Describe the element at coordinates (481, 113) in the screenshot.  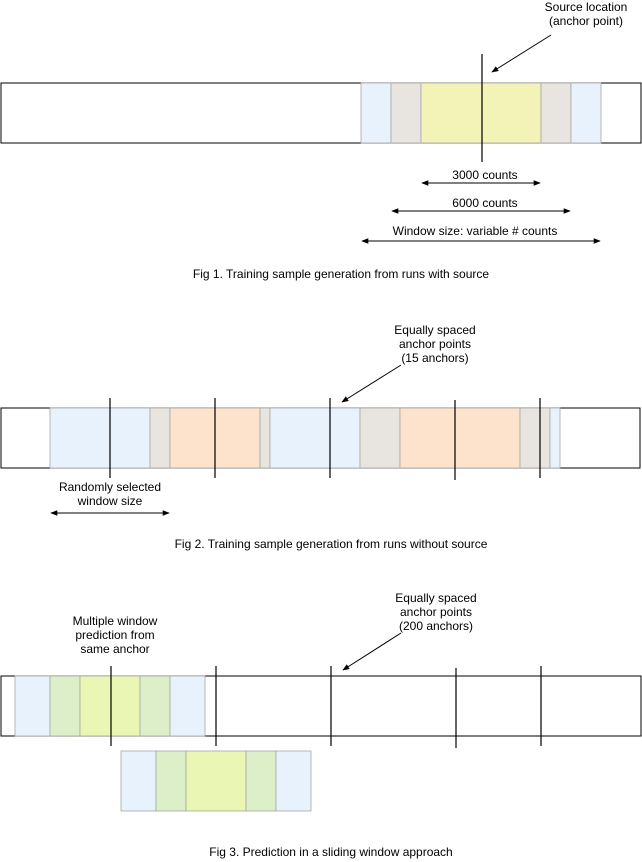
I see `fig1-window-core` at that location.